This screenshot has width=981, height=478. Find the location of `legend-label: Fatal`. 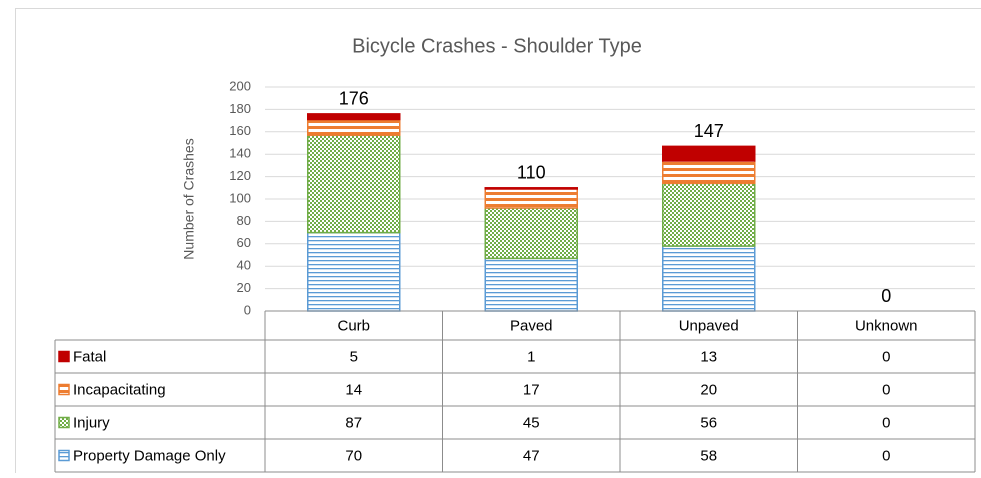

legend-label: Fatal is located at coordinates (89, 356).